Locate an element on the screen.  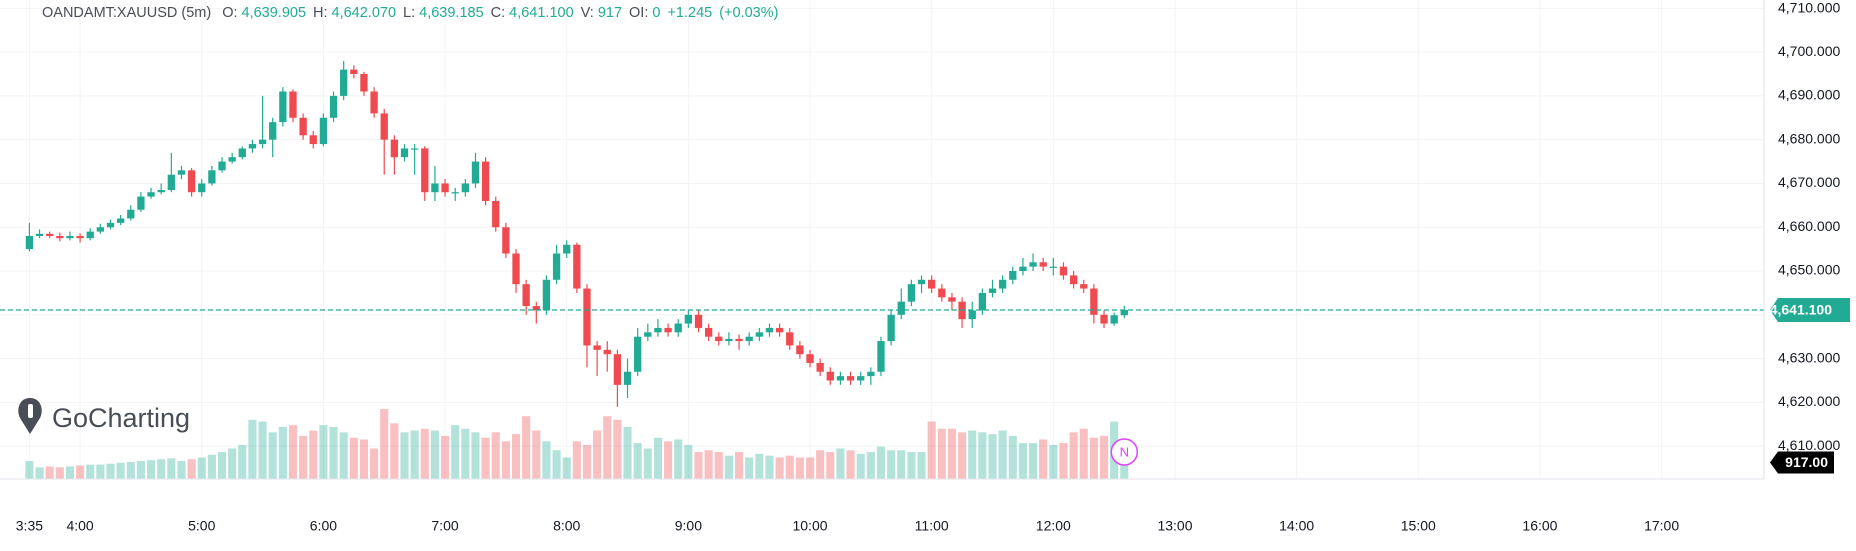
legend-field: L: 4,639.185 is located at coordinates (443, 13).